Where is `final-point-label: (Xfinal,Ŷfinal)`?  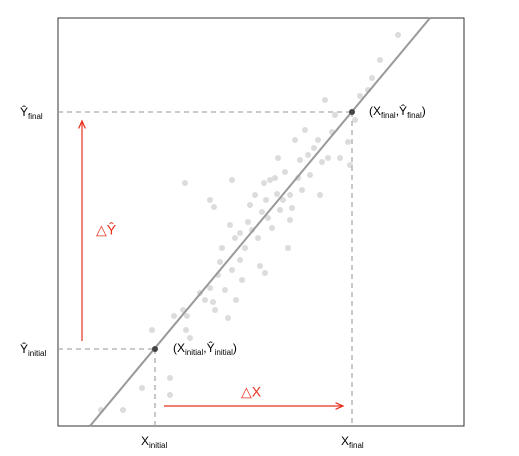
final-point-label: (Xfinal,Ŷfinal) is located at coordinates (397, 111).